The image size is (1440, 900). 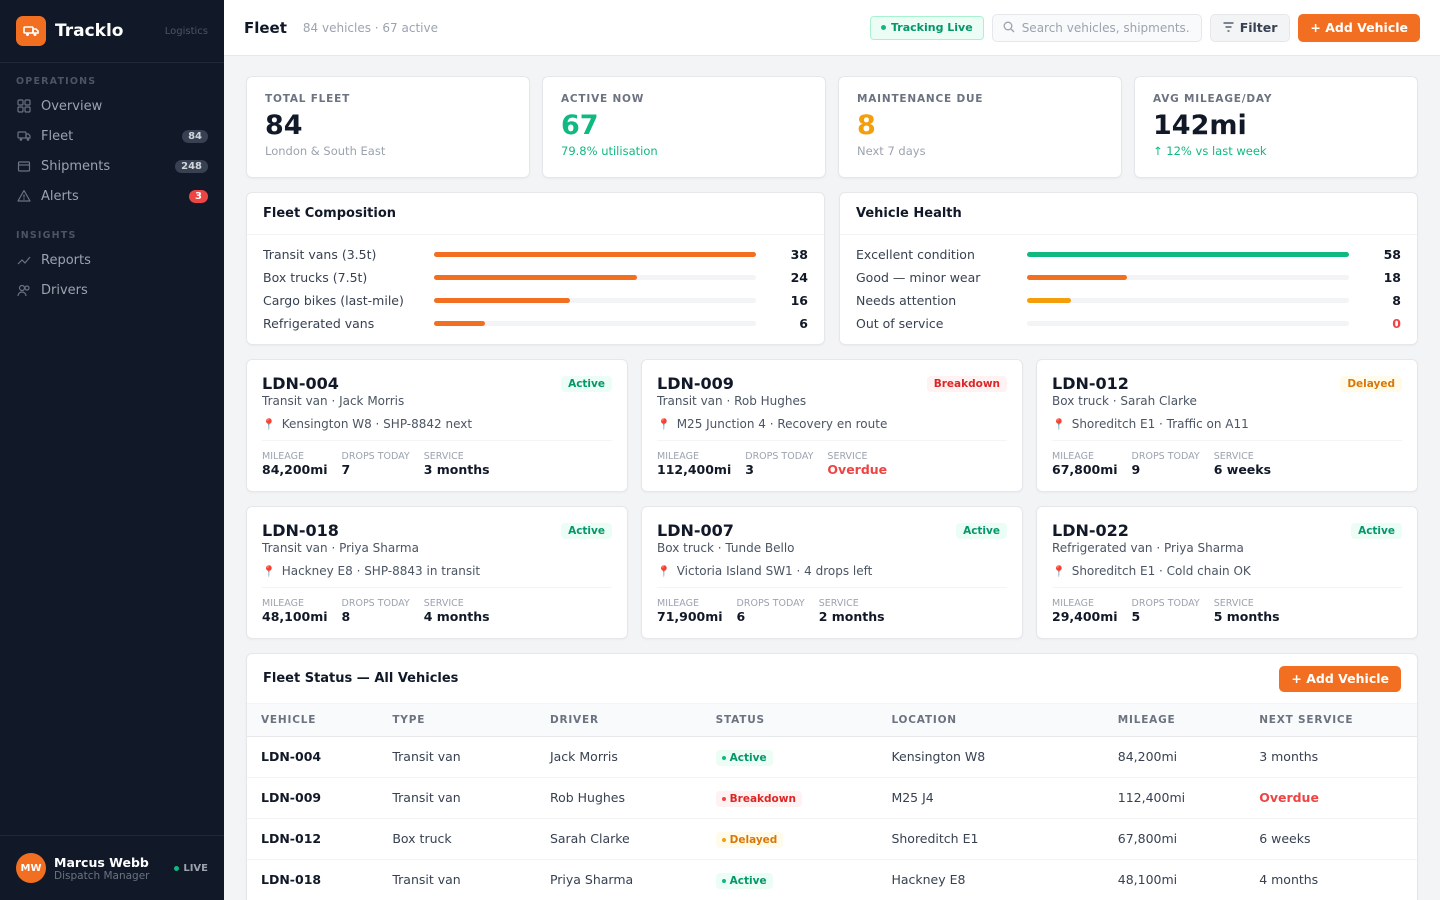 I want to click on stat-card-active-now: ACTIVE NOW 67 79.8% utilisation, so click(x=684, y=127).